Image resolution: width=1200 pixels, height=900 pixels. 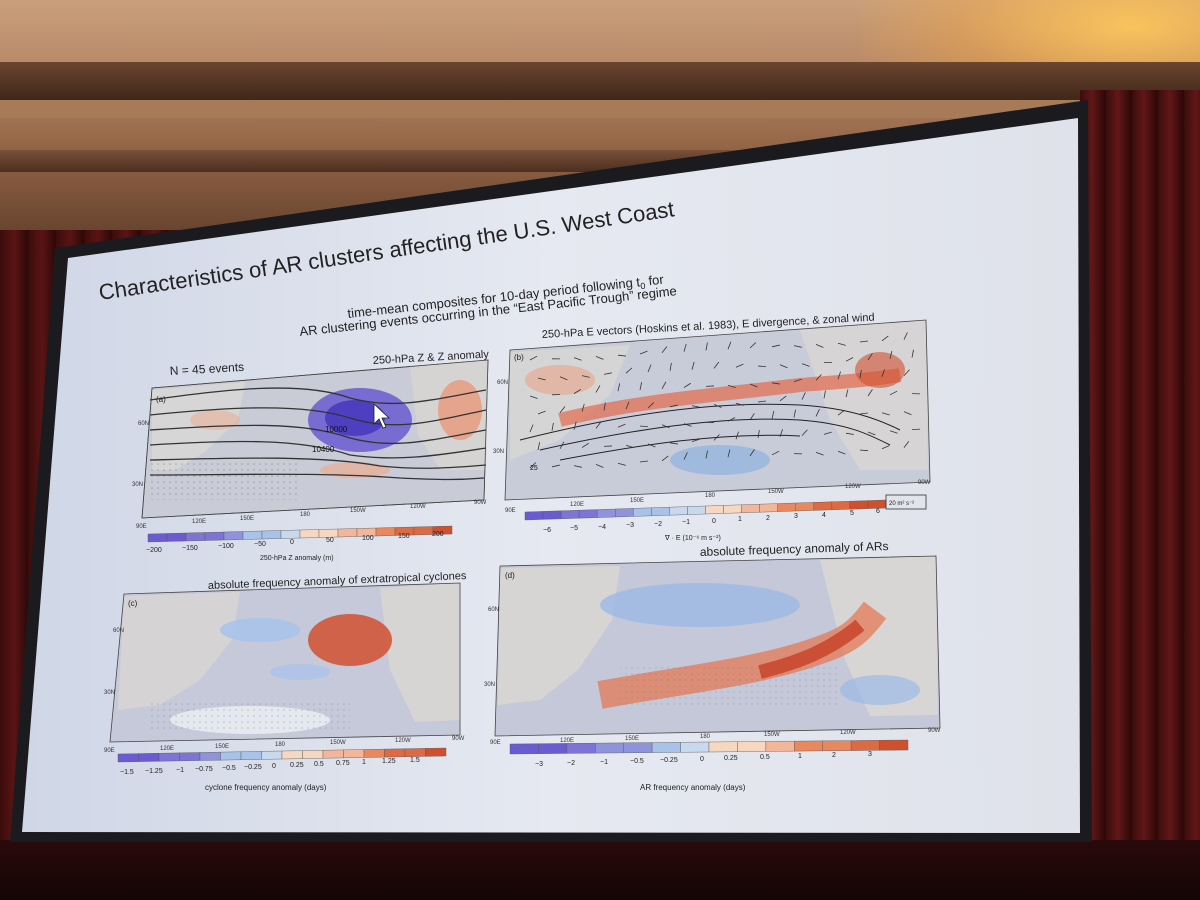 What do you see at coordinates (600, 109) in the screenshot?
I see `ceiling-trim` at bounding box center [600, 109].